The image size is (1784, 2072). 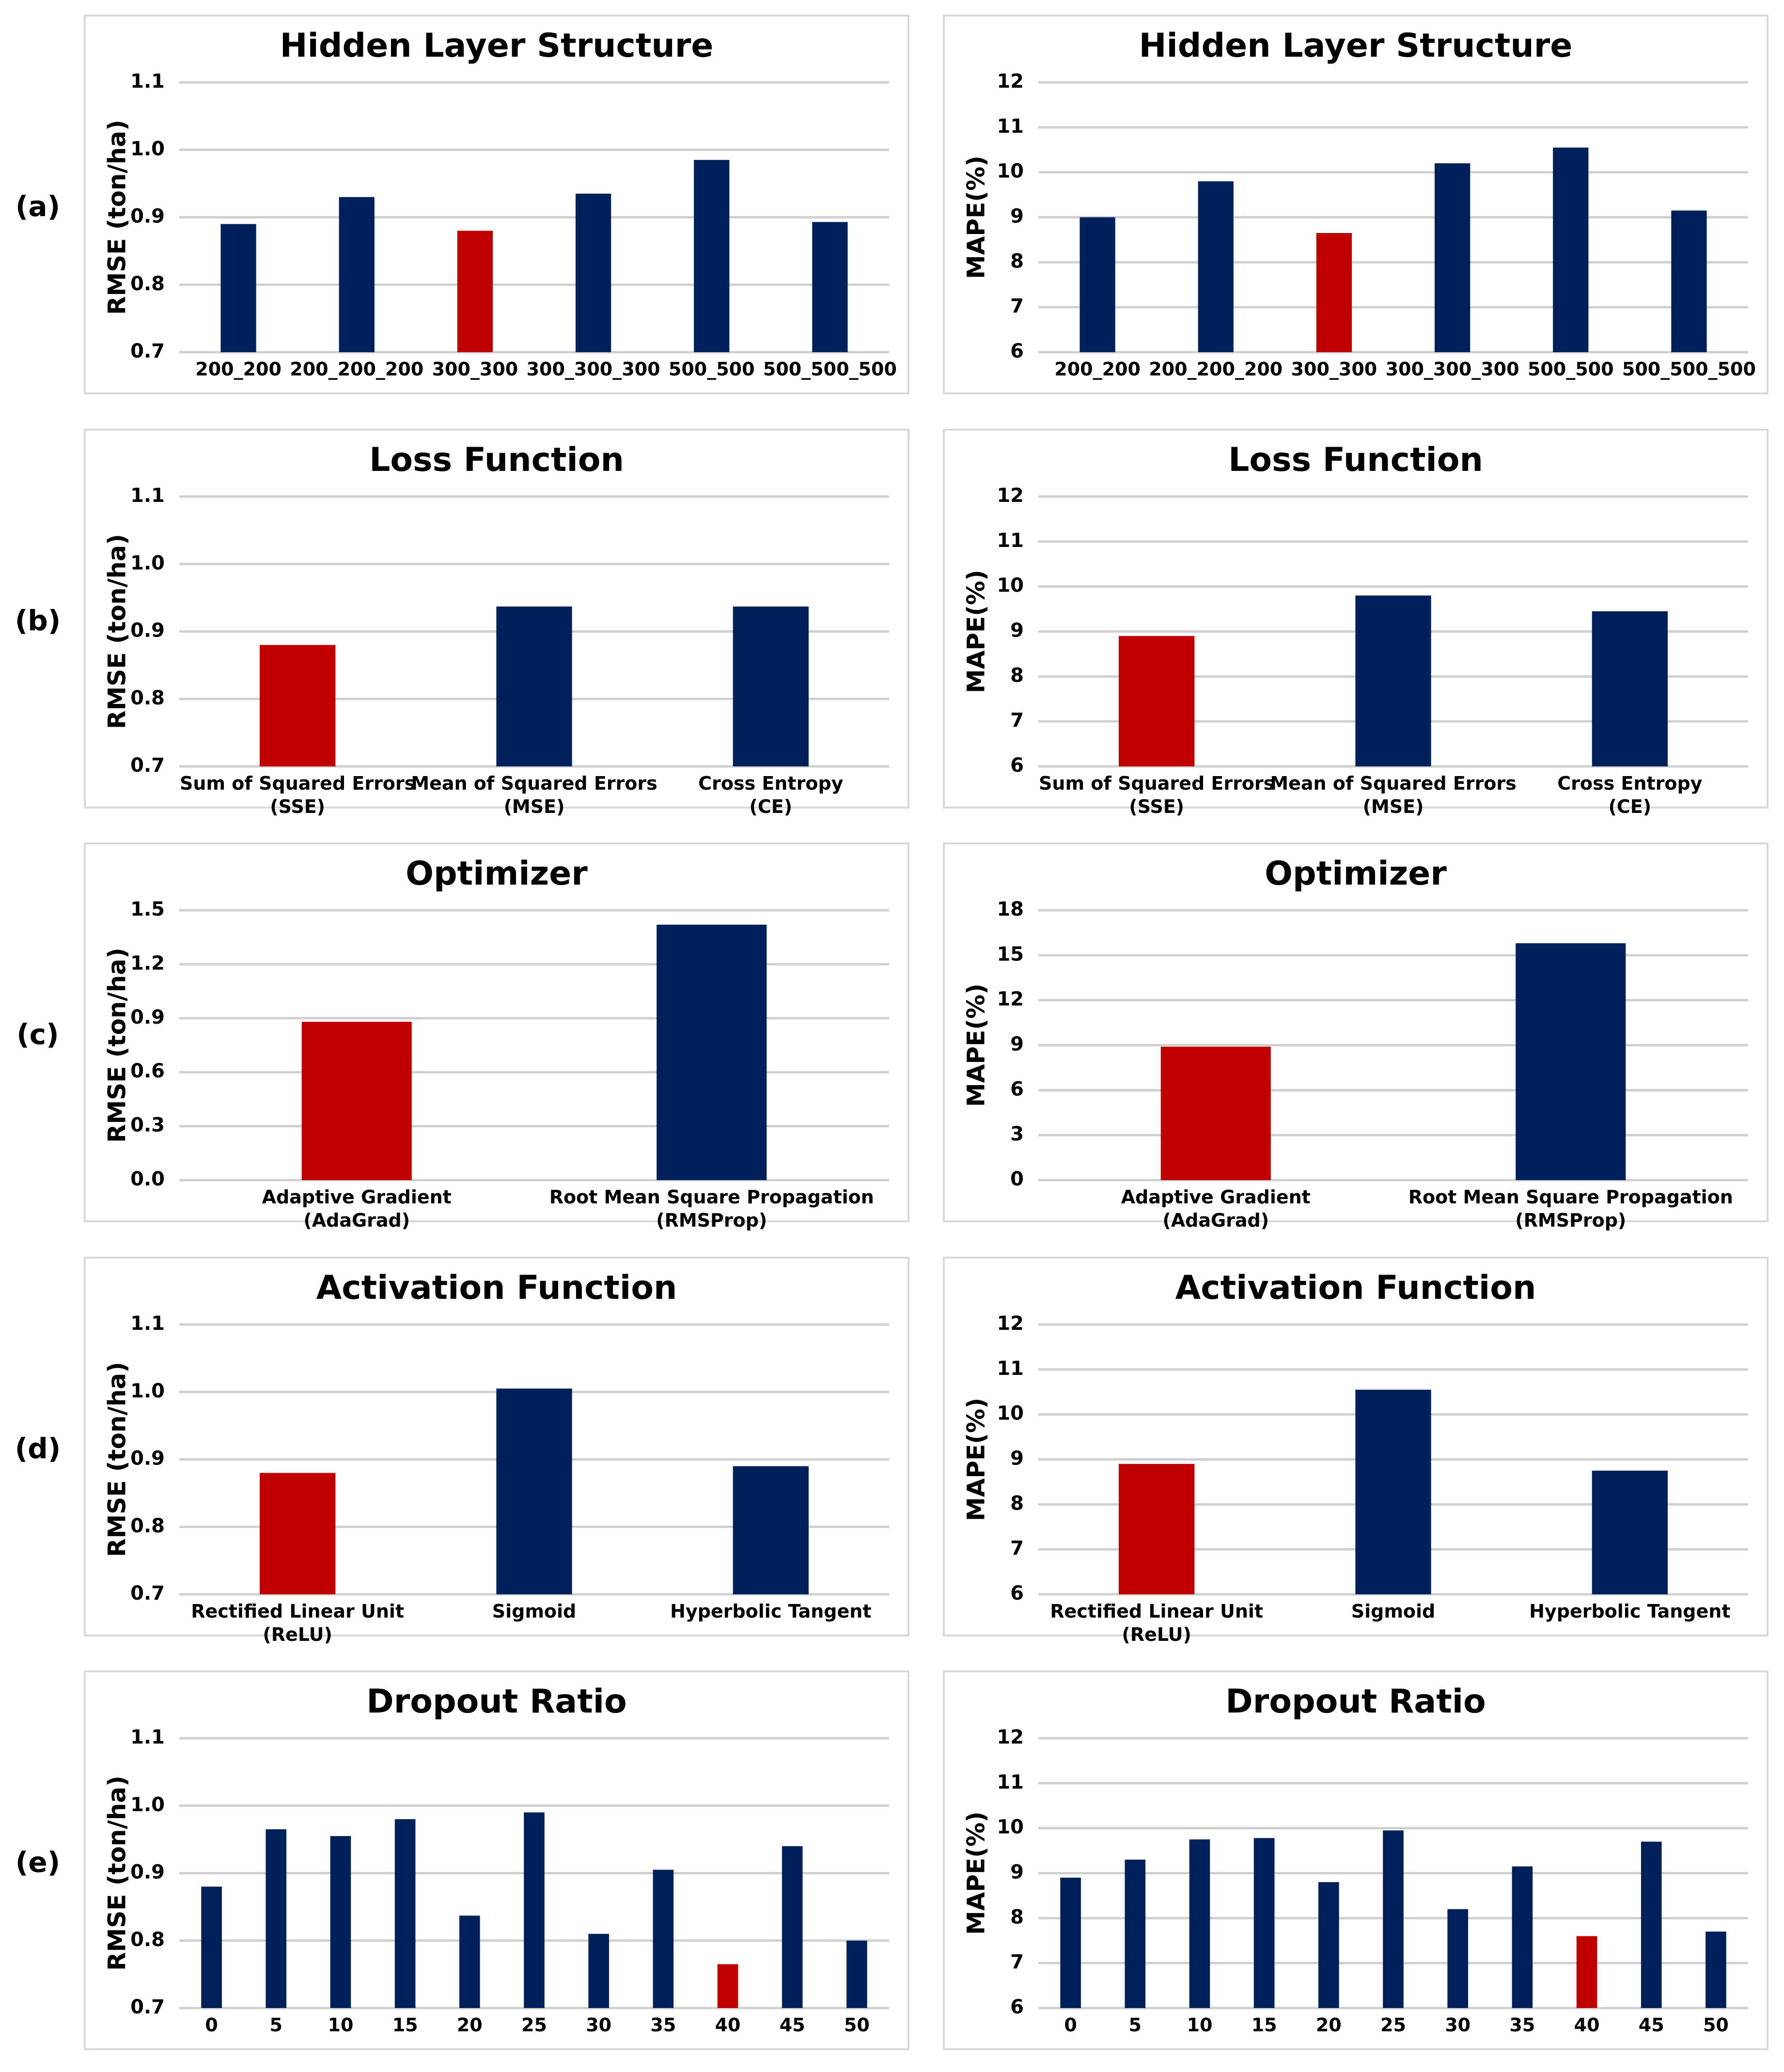 I want to click on x-tick-label: (MSE), so click(x=534, y=806).